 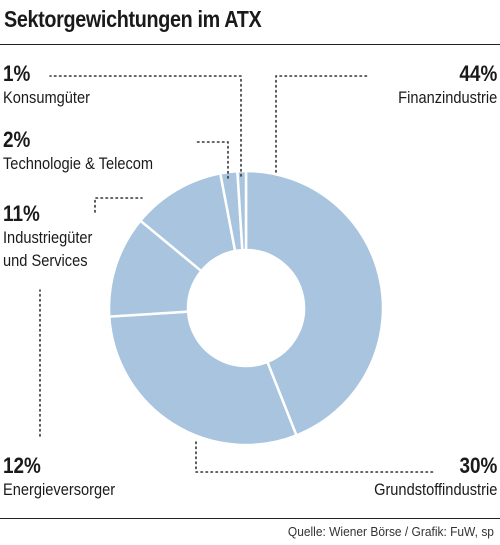 I want to click on label-energieversorger: 12% Energieversorger, so click(x=59, y=477).